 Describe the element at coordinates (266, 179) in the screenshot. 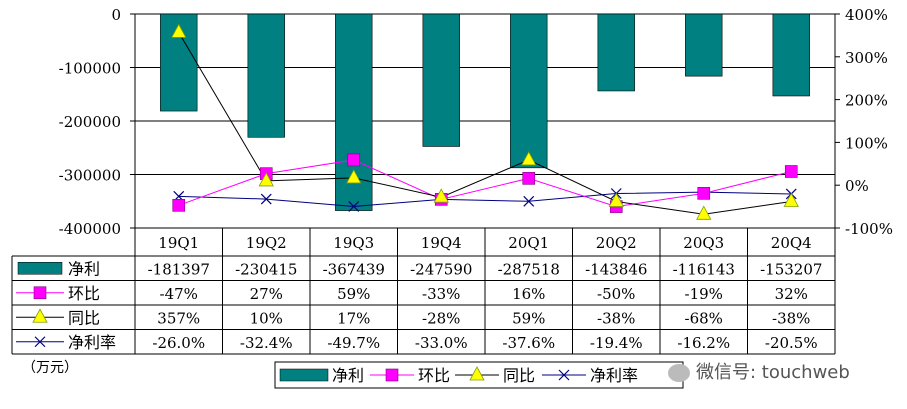

I see `point-同比-19Q2` at that location.